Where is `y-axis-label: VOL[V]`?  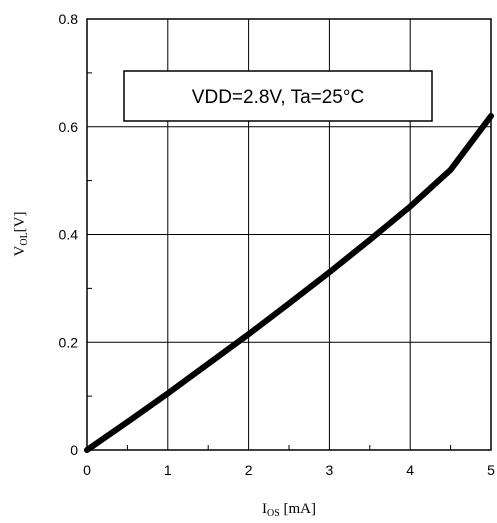 y-axis-label: VOL[V] is located at coordinates (21, 233).